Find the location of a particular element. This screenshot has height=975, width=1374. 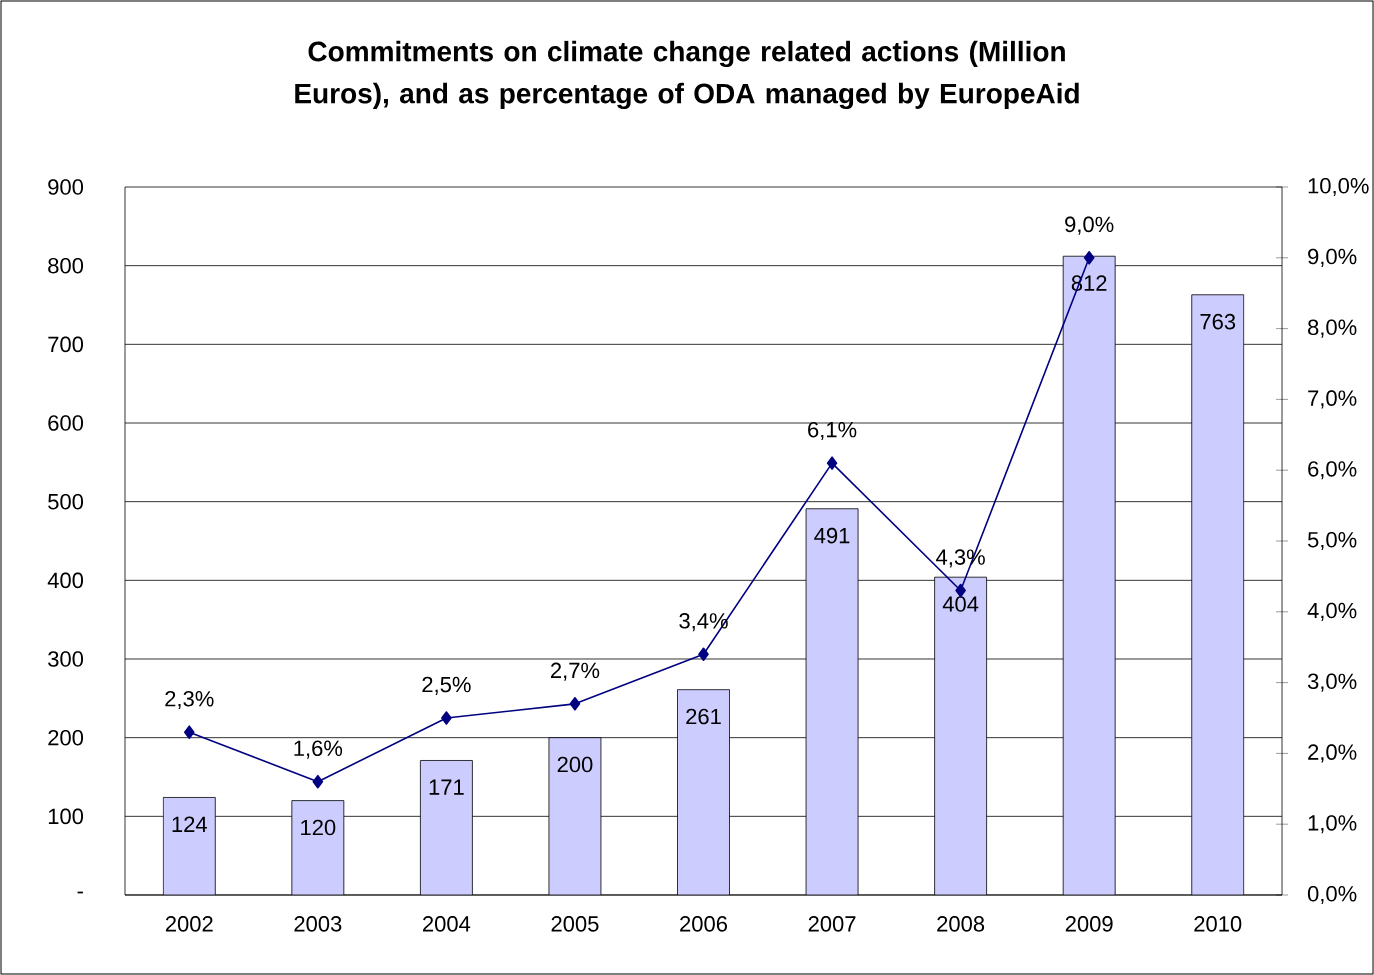

data-label: 261 is located at coordinates (703, 716).